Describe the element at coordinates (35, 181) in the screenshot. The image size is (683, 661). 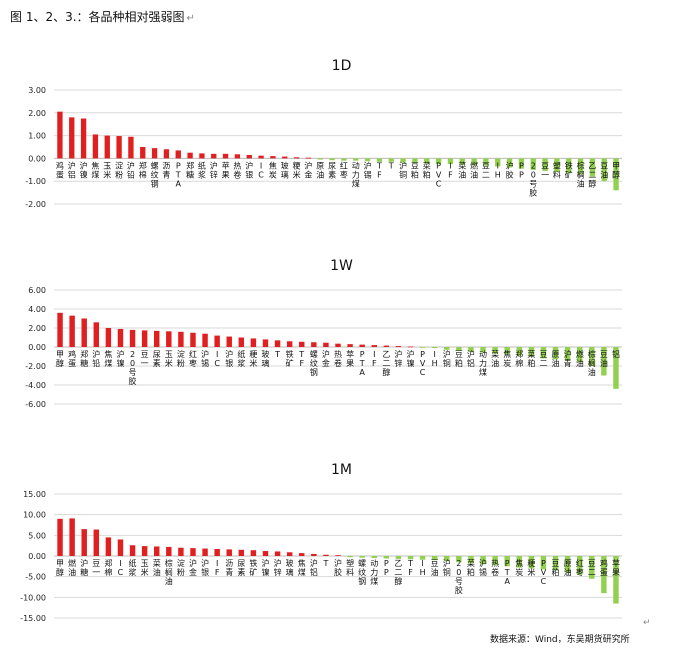
I see `y-tick-label: -1.00` at that location.